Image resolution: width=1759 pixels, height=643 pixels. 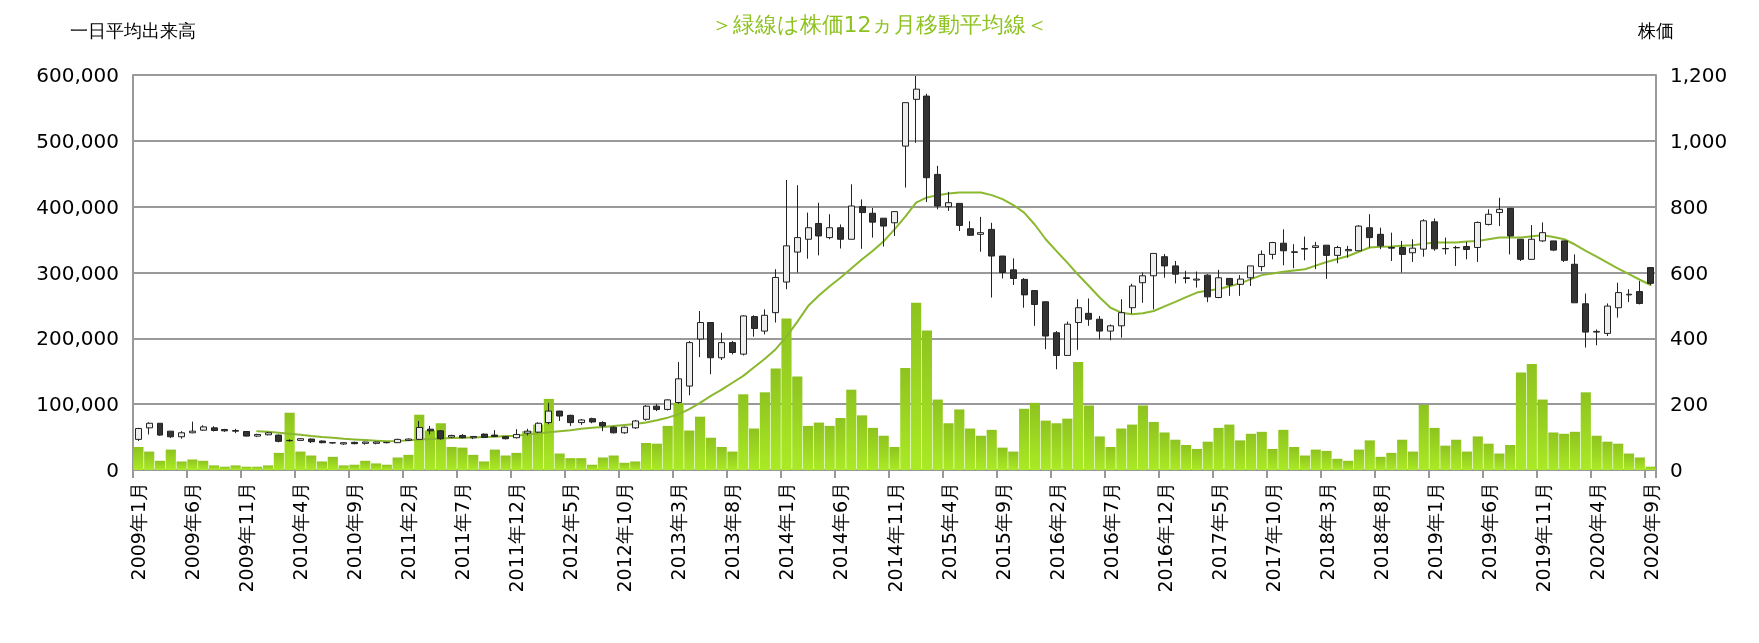 I want to click on x-tick-label: 2014年11月, so click(x=894, y=537).